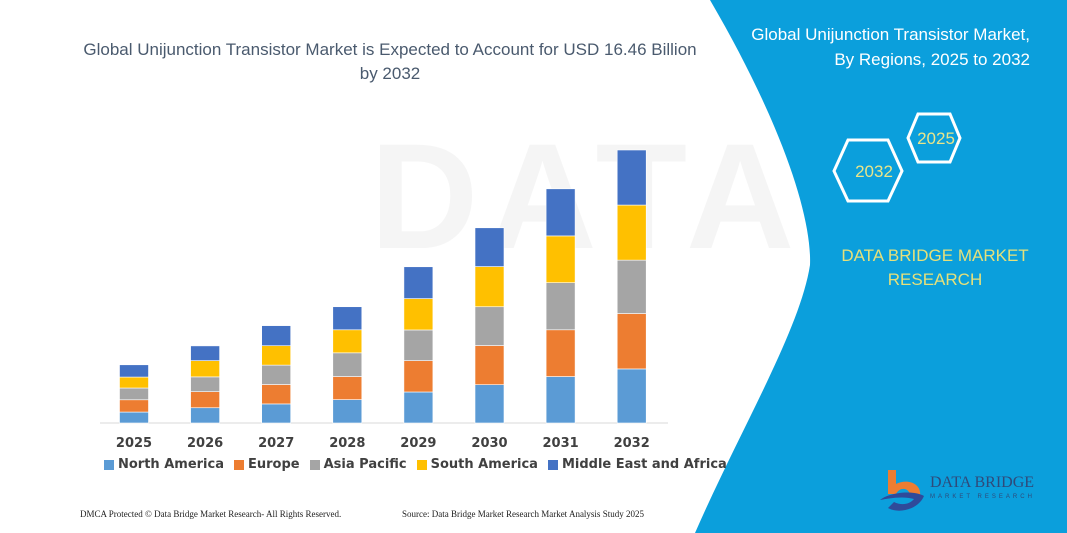 This screenshot has height=533, width=1067. I want to click on legend-item: South America, so click(477, 464).